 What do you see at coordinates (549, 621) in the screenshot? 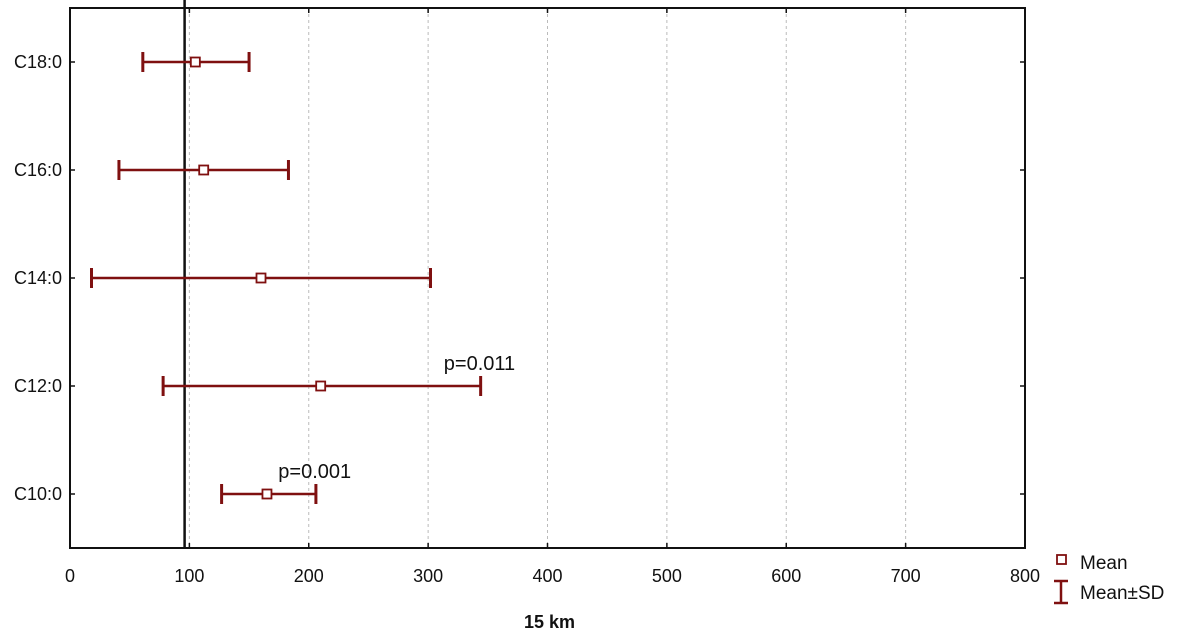
I see `x-axis-title: 15 km` at bounding box center [549, 621].